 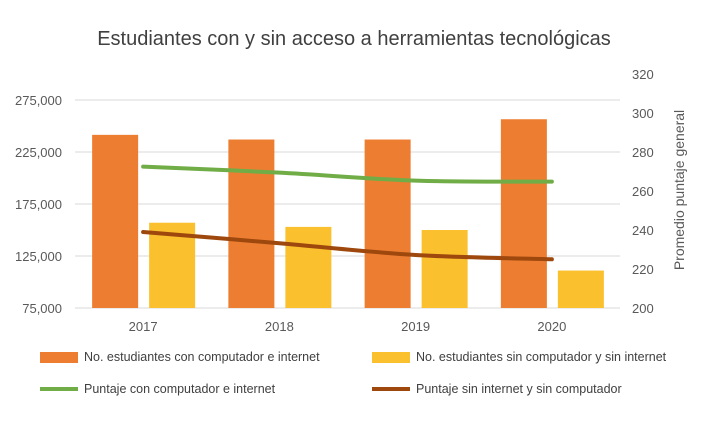 I want to click on bar-con-2020, so click(x=523, y=214).